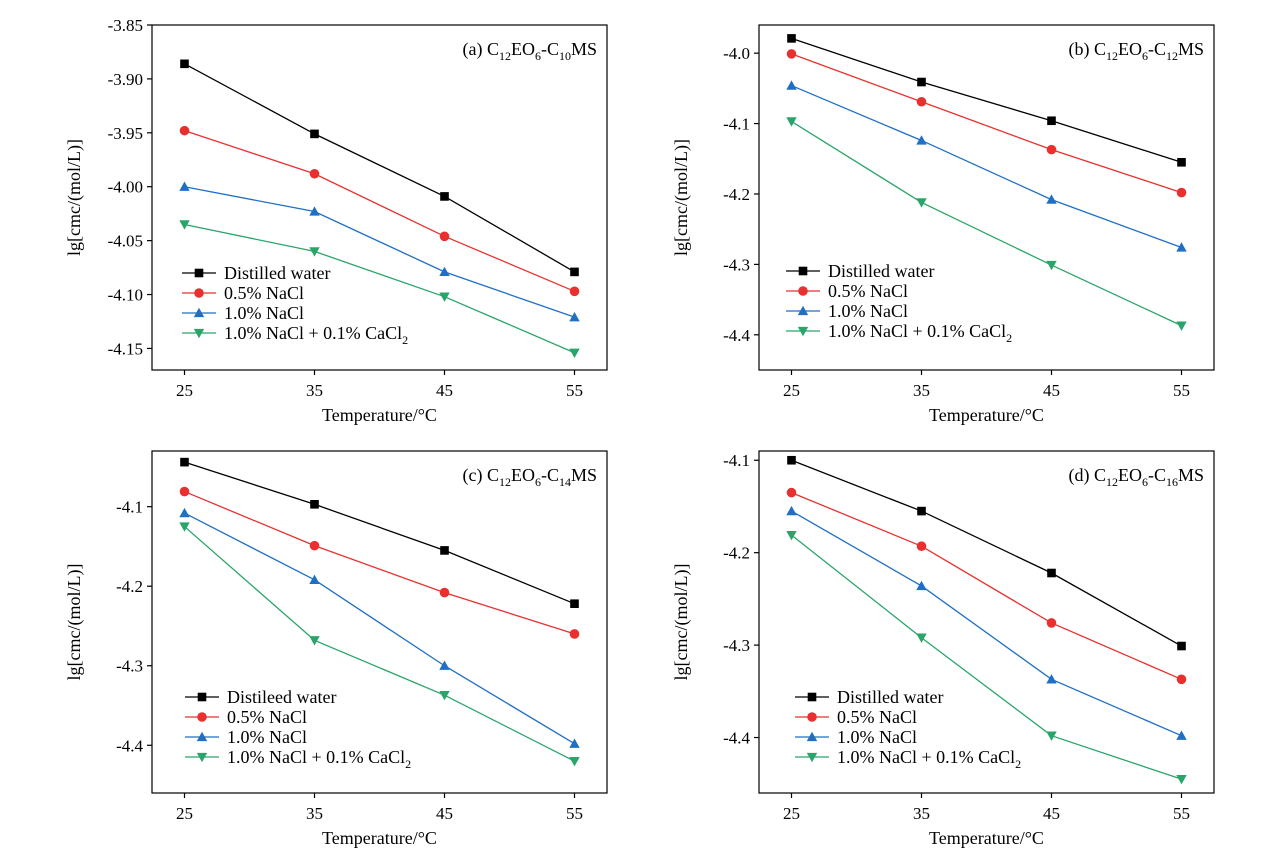 Image resolution: width=1270 pixels, height=854 pixels. Describe the element at coordinates (736, 53) in the screenshot. I see `y-tick-label: -4.0` at that location.